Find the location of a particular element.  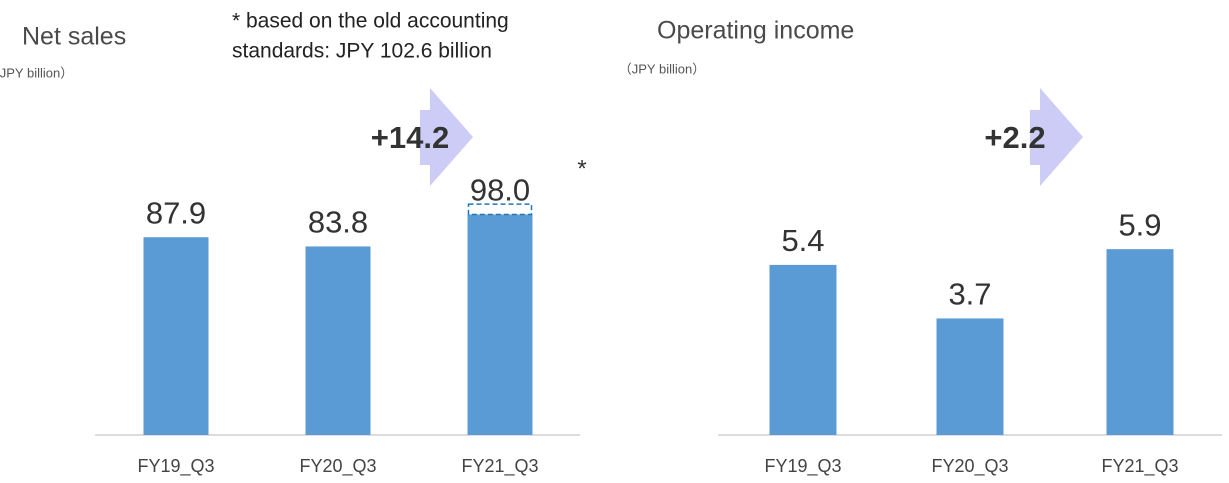

reference-marker: * is located at coordinates (581, 168).